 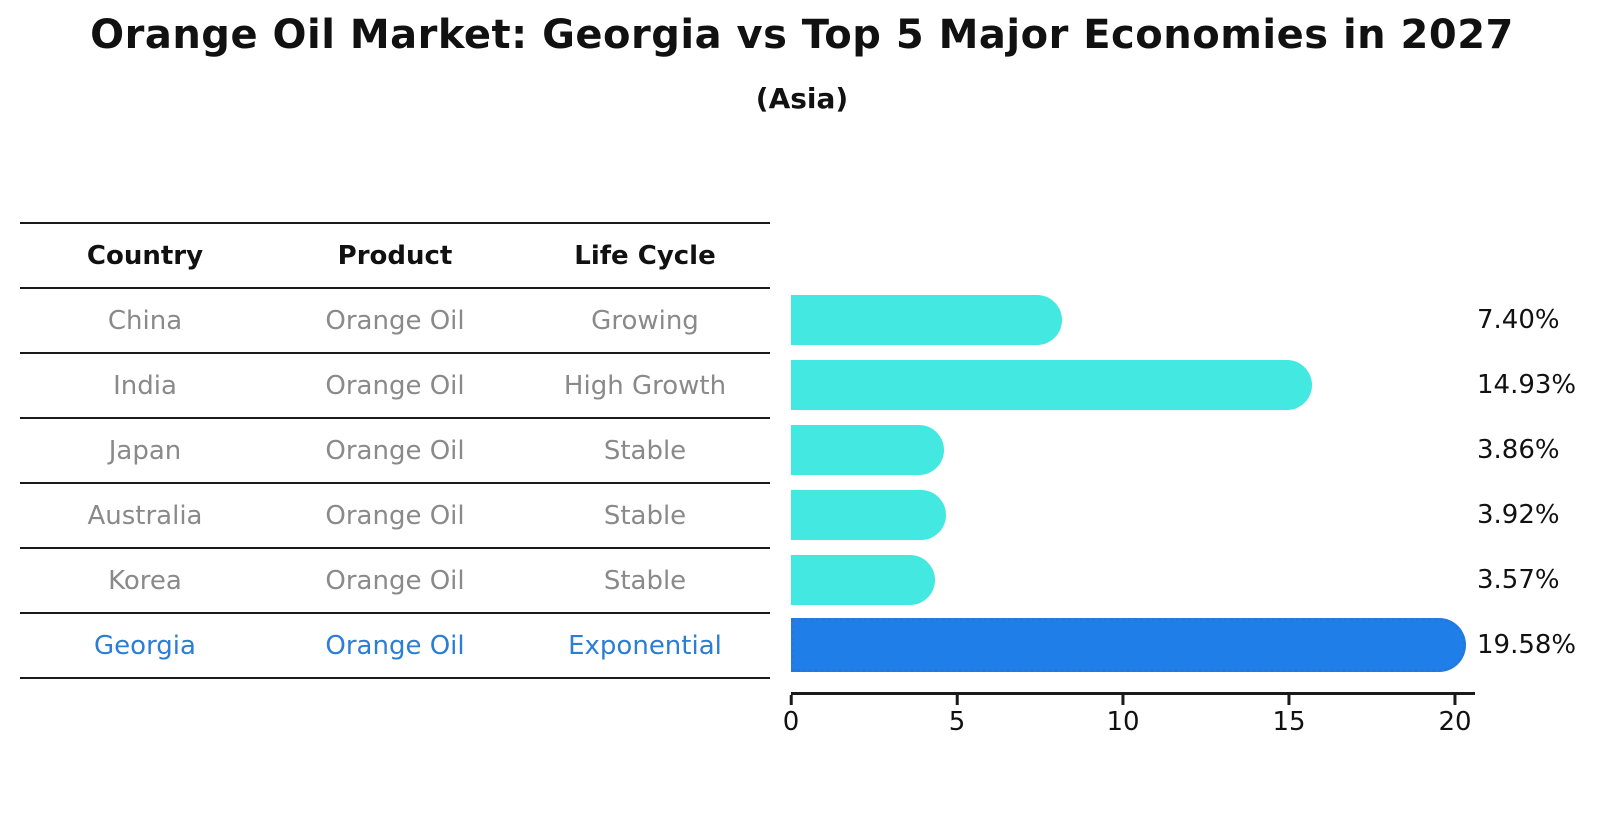 What do you see at coordinates (1123, 722) in the screenshot?
I see `tick-label: 10` at bounding box center [1123, 722].